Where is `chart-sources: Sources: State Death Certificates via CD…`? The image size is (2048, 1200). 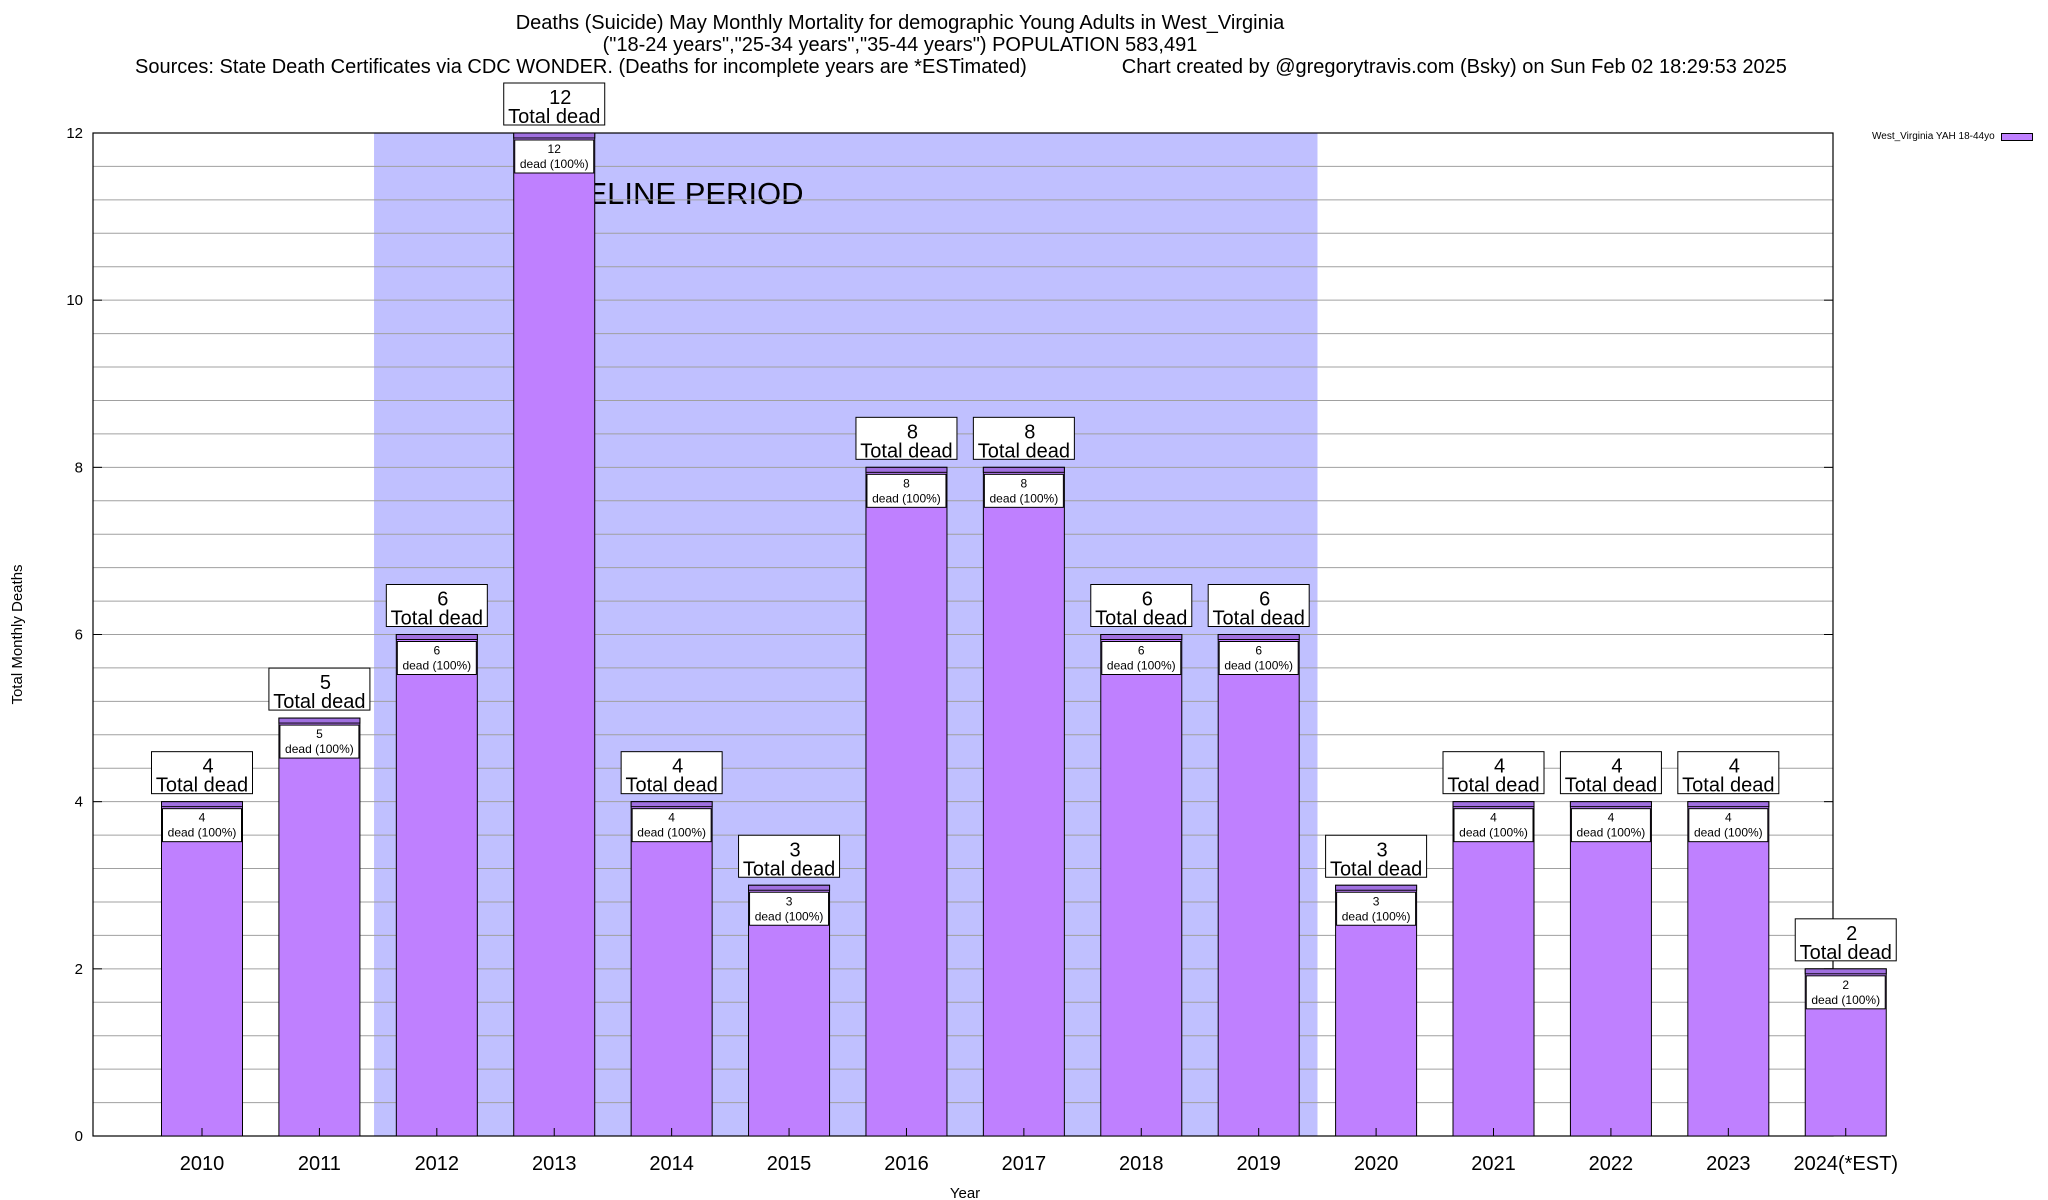 chart-sources: Sources: State Death Certificates via CD… is located at coordinates (581, 67).